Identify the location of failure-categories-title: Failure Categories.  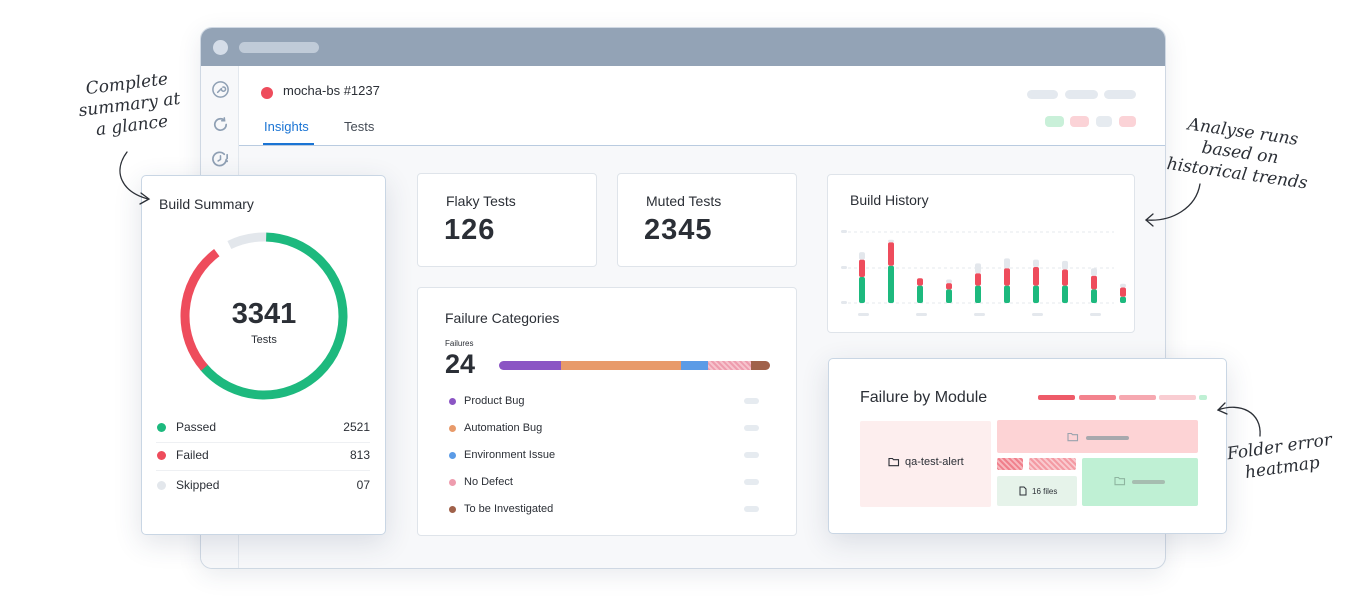
(502, 318).